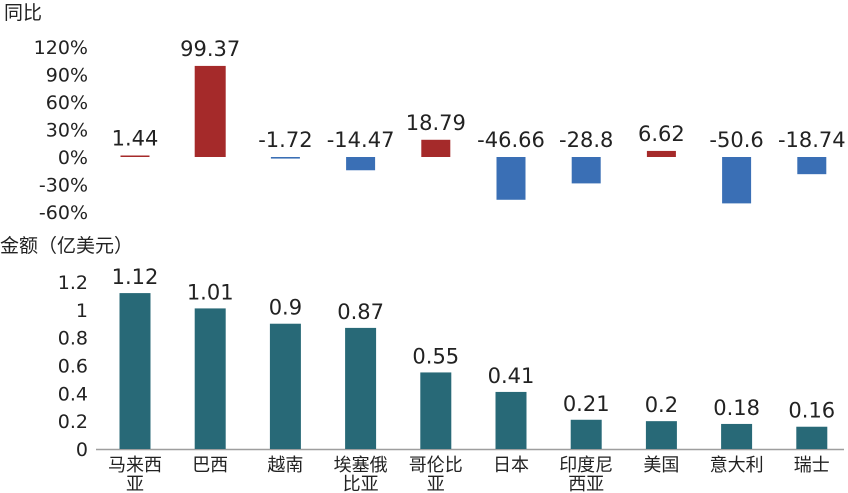  Describe the element at coordinates (61, 48) in the screenshot. I see `yoy-y-tick-label: 120%` at that location.